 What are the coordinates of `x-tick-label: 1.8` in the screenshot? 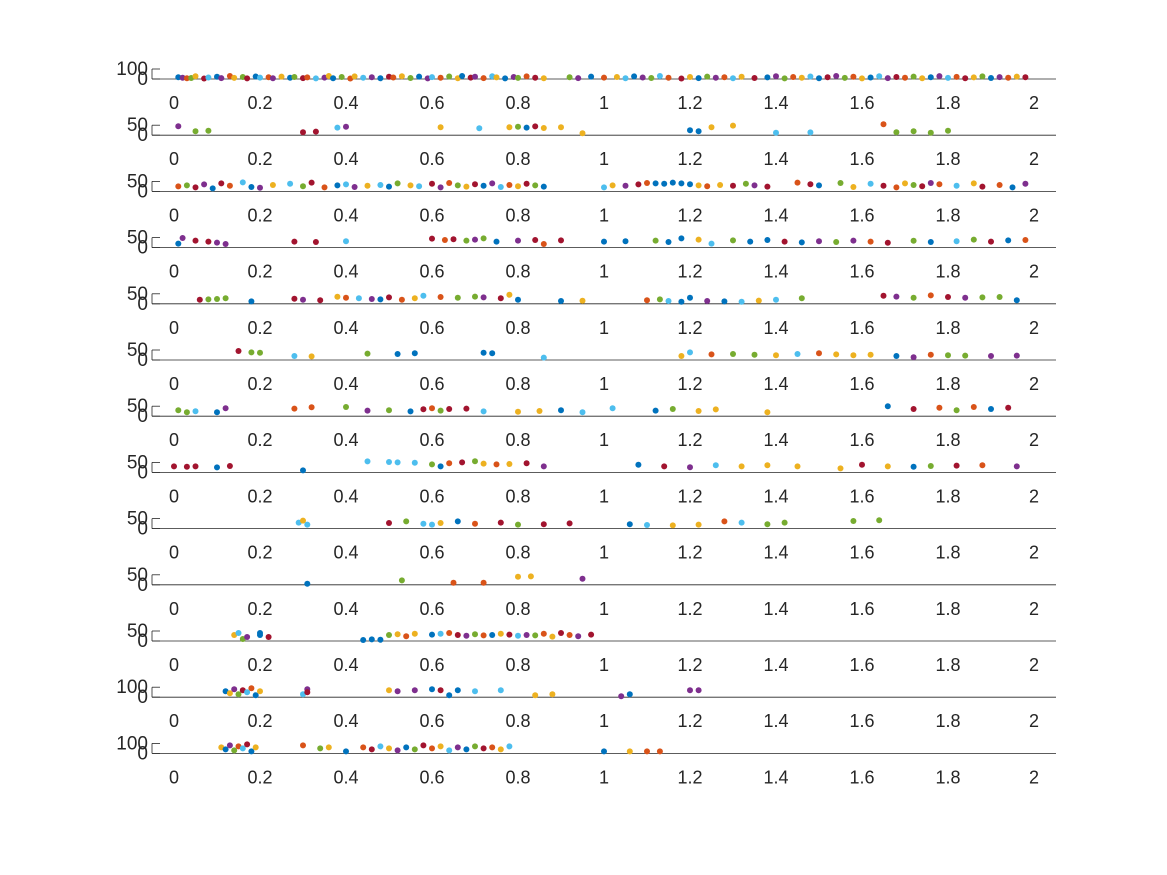 It's located at (947, 553).